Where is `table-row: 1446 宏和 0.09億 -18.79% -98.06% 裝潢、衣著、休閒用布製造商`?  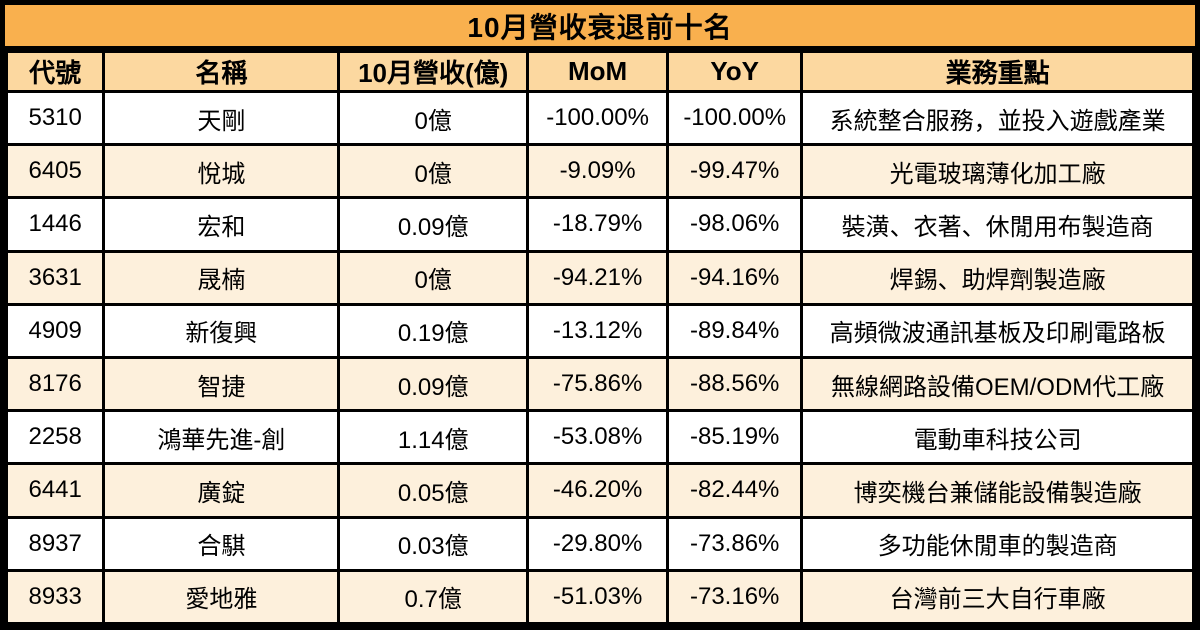 table-row: 1446 宏和 0.09億 -18.79% -98.06% 裝潢、衣著、休閒用布製造商 is located at coordinates (599, 224).